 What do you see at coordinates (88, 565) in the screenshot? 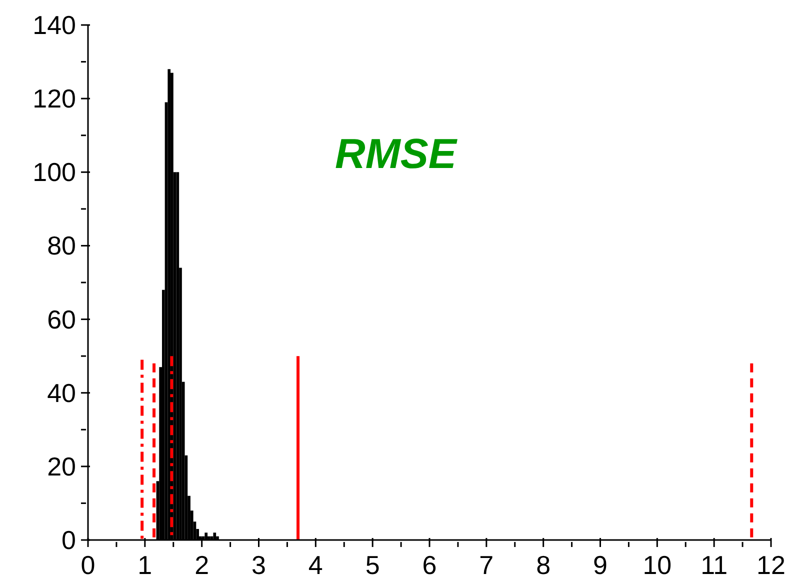
I see `x-tick-label: 0` at bounding box center [88, 565].